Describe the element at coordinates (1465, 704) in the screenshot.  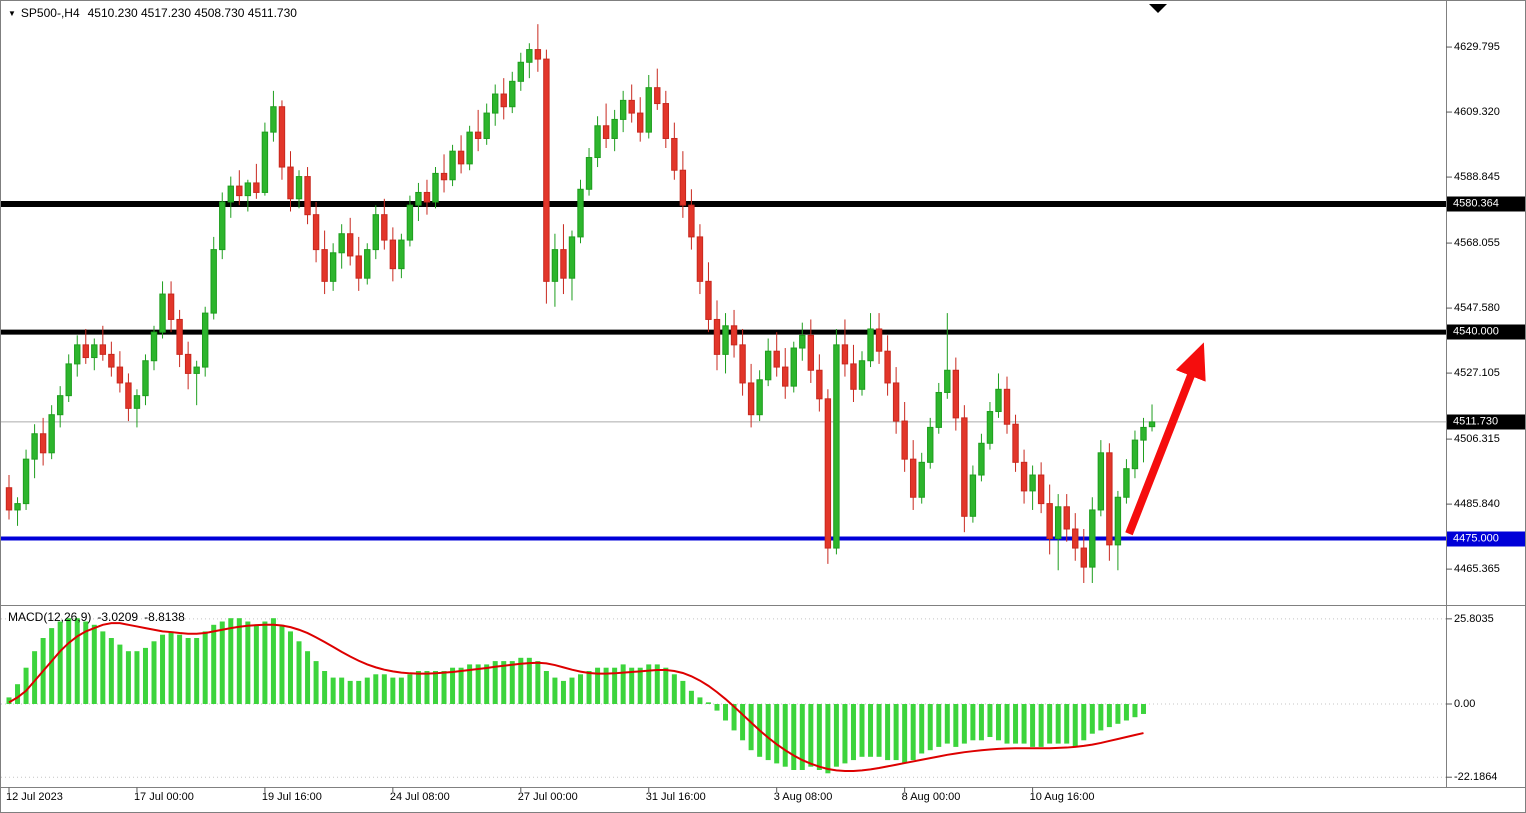
I see `macd-axis-label: 0.00` at that location.